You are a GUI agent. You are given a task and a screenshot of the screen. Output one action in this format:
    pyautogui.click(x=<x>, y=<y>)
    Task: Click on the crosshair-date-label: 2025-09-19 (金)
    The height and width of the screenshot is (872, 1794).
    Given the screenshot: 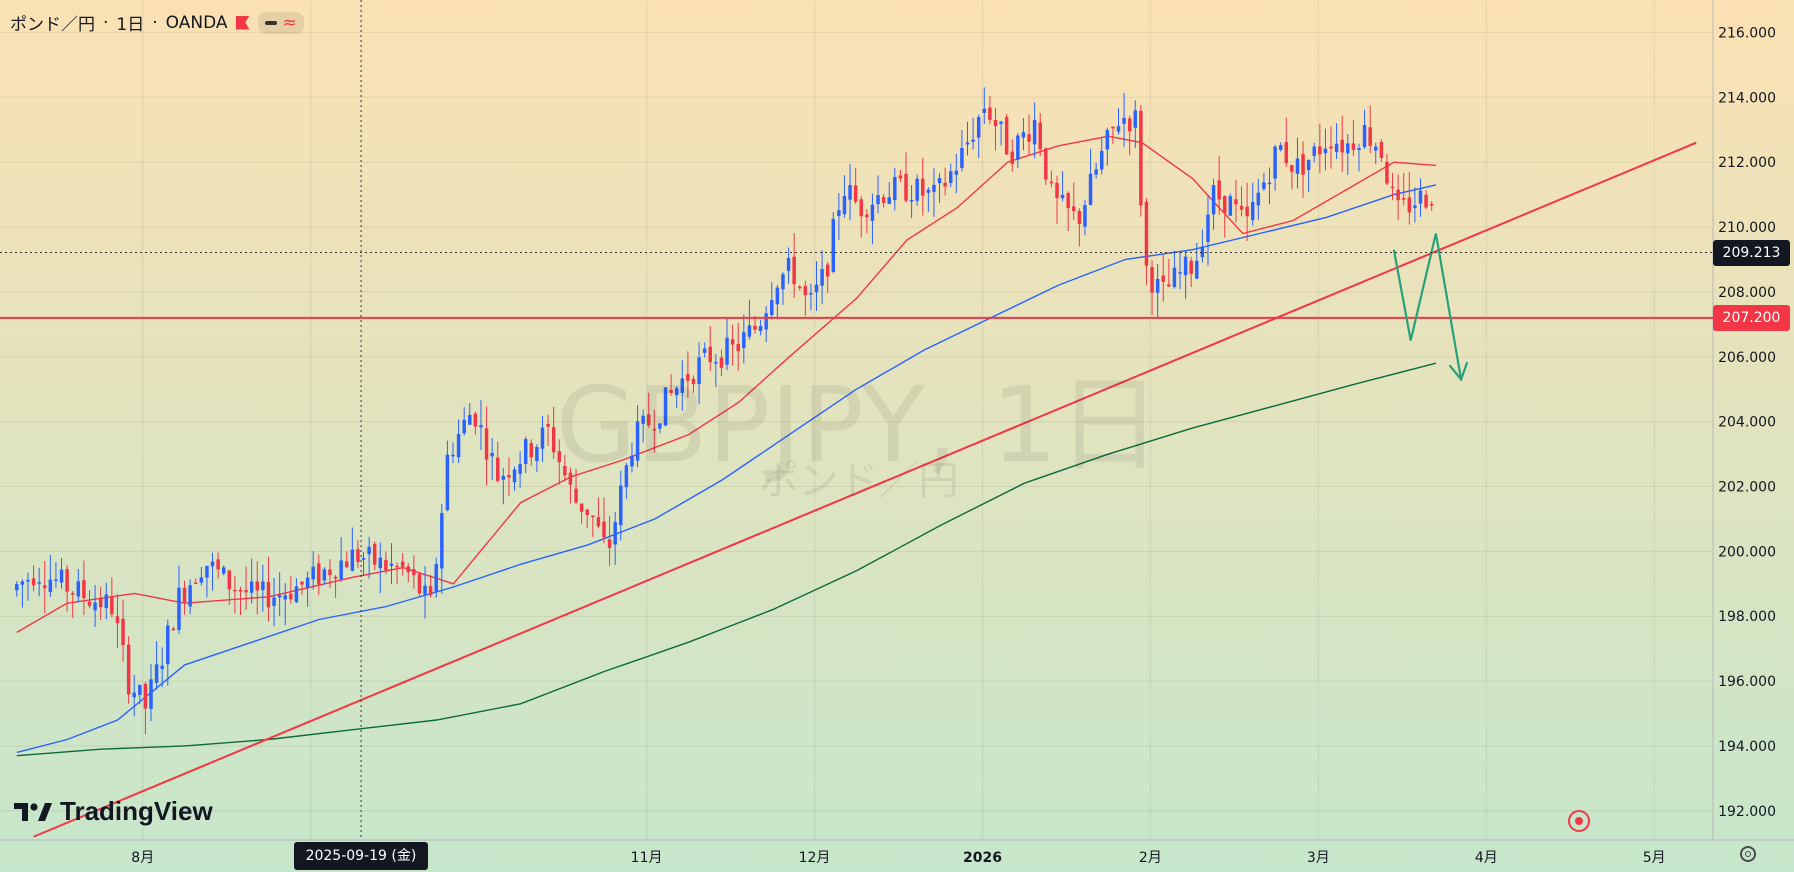 What is the action you would take?
    pyautogui.click(x=361, y=856)
    